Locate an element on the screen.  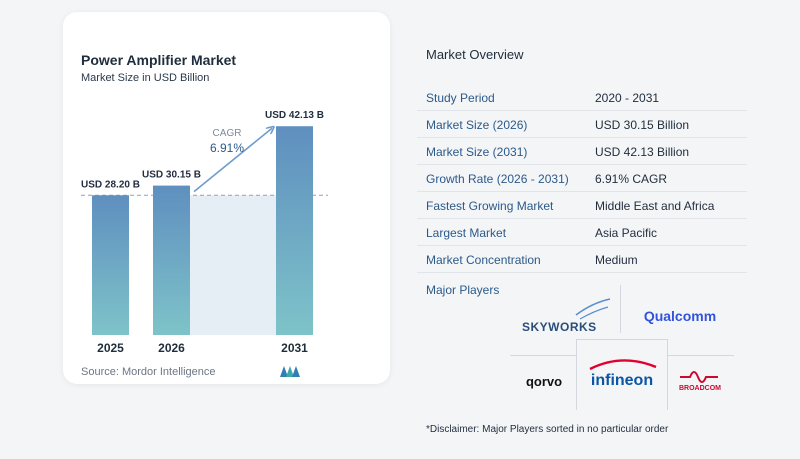
qualcomm-logo: Qualcomm is located at coordinates (680, 316).